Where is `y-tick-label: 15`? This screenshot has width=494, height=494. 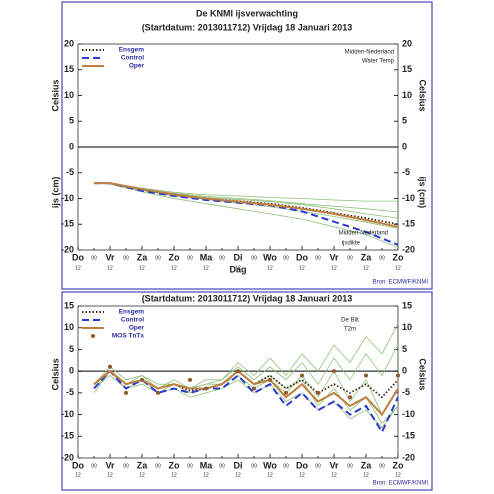 y-tick-label: 15 is located at coordinates (69, 305).